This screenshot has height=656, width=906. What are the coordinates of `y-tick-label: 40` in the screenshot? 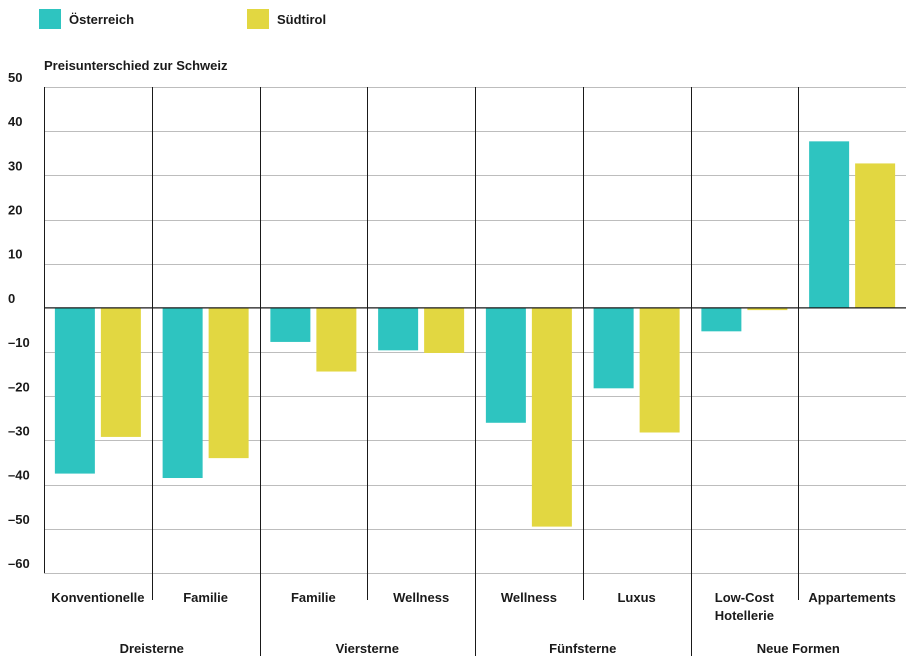 It's located at (15, 121).